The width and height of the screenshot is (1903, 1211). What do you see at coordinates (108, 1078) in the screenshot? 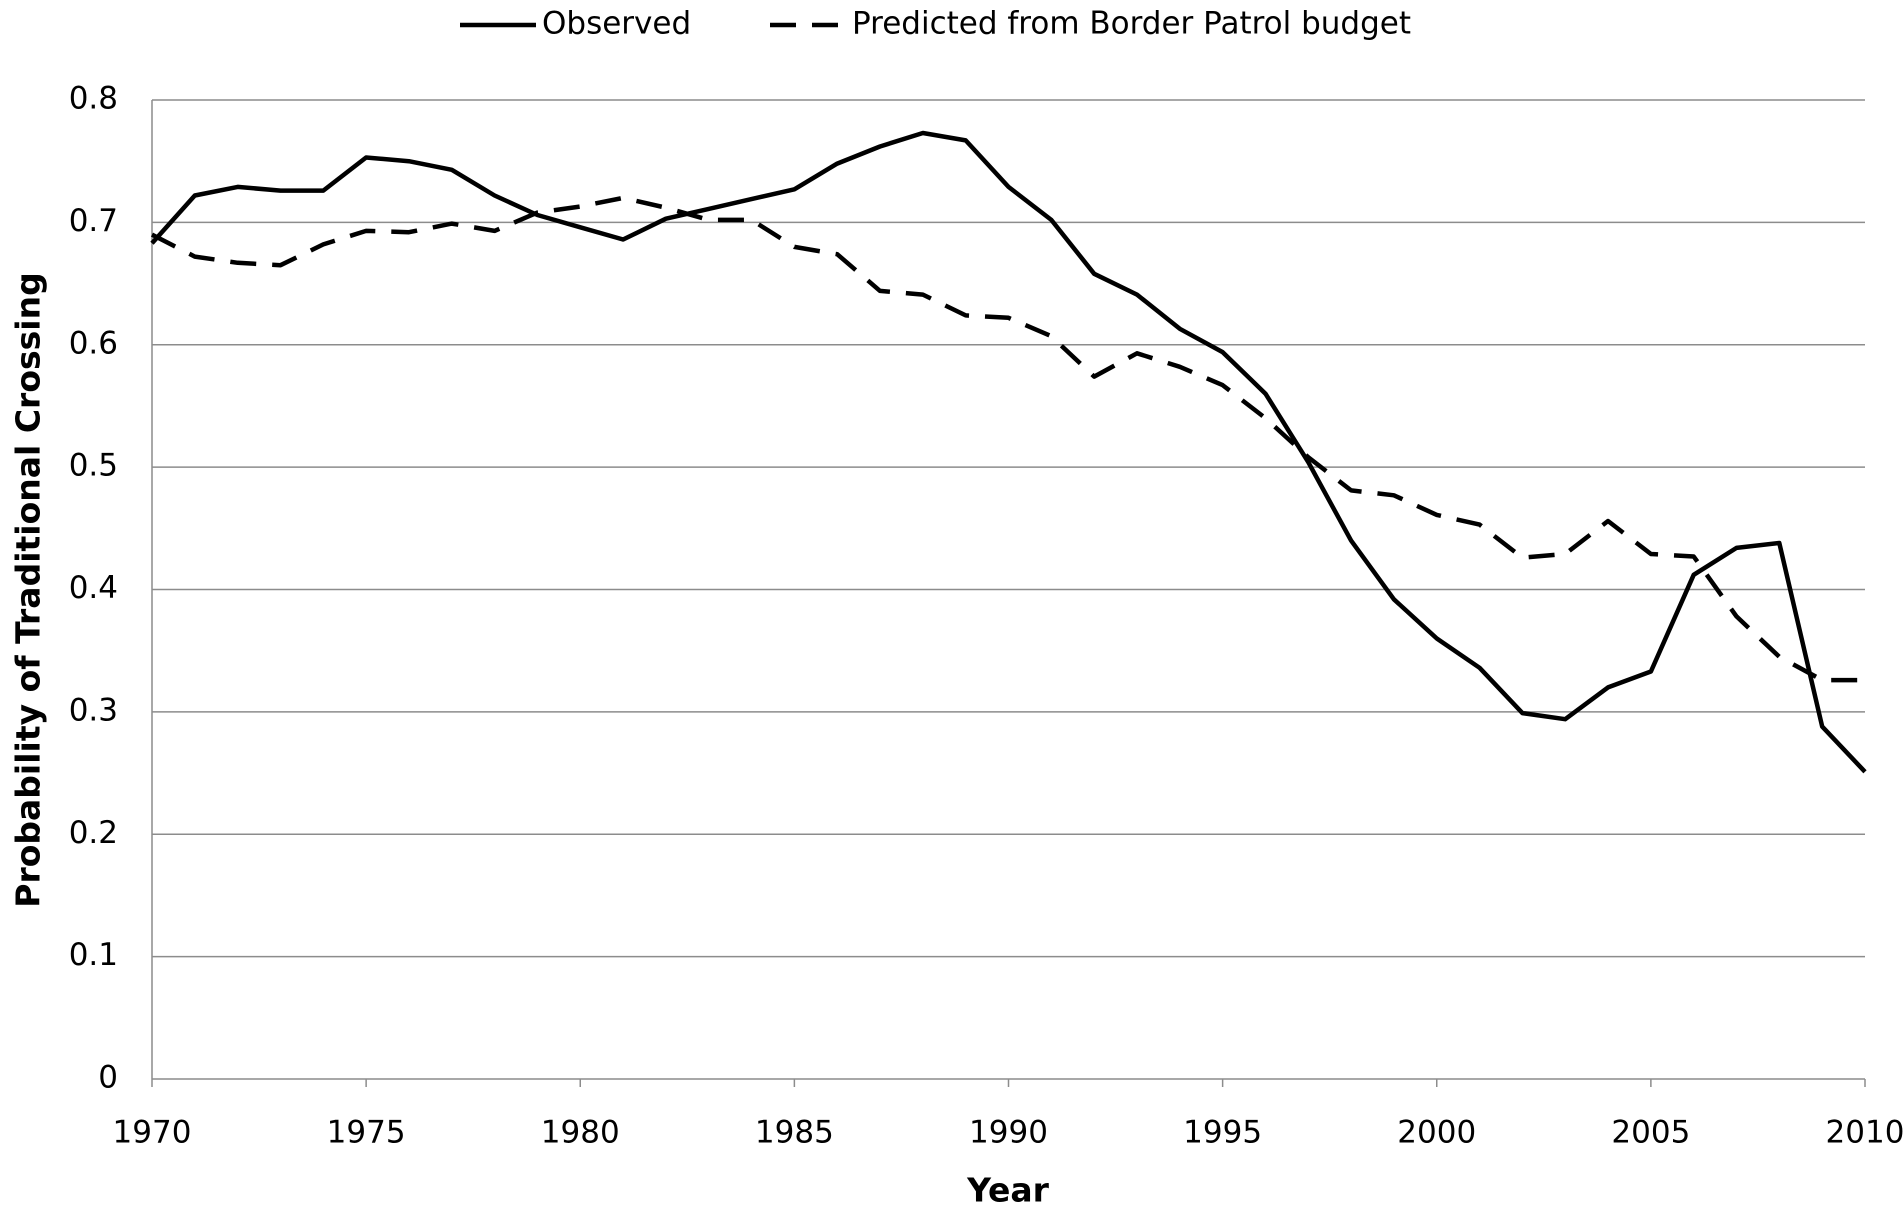
I see `y-tick-label: 0` at bounding box center [108, 1078].